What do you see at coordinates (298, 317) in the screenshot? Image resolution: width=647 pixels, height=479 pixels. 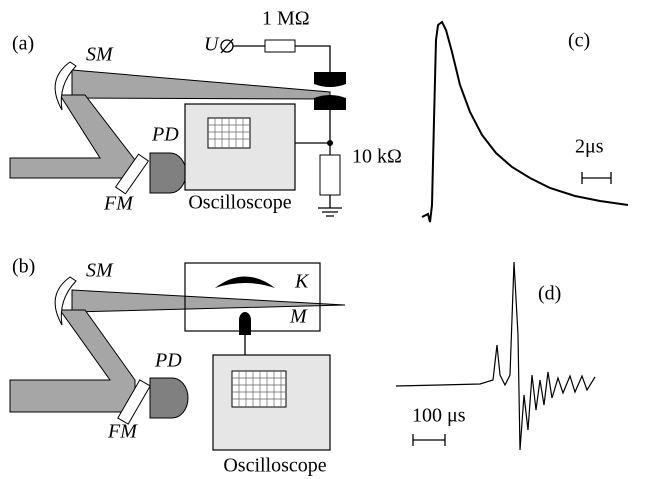 I see `electrode-m-label: M` at bounding box center [298, 317].